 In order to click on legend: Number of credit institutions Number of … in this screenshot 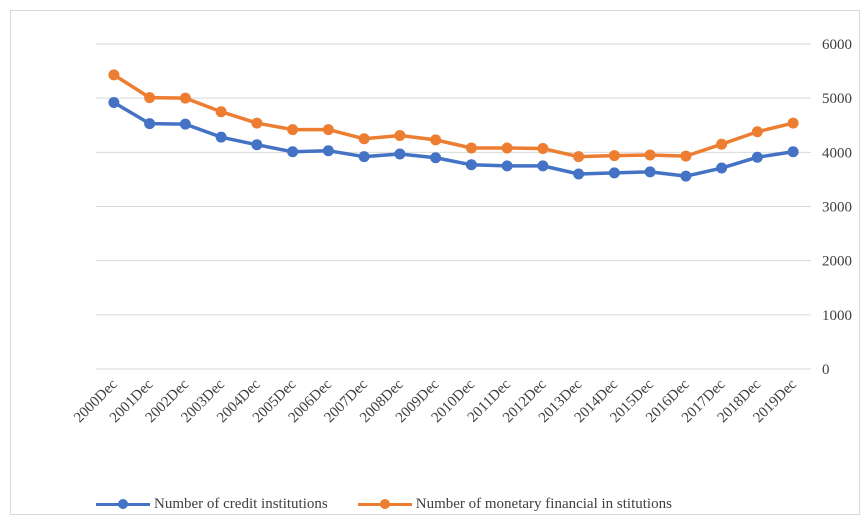, I will do `click(399, 504)`.